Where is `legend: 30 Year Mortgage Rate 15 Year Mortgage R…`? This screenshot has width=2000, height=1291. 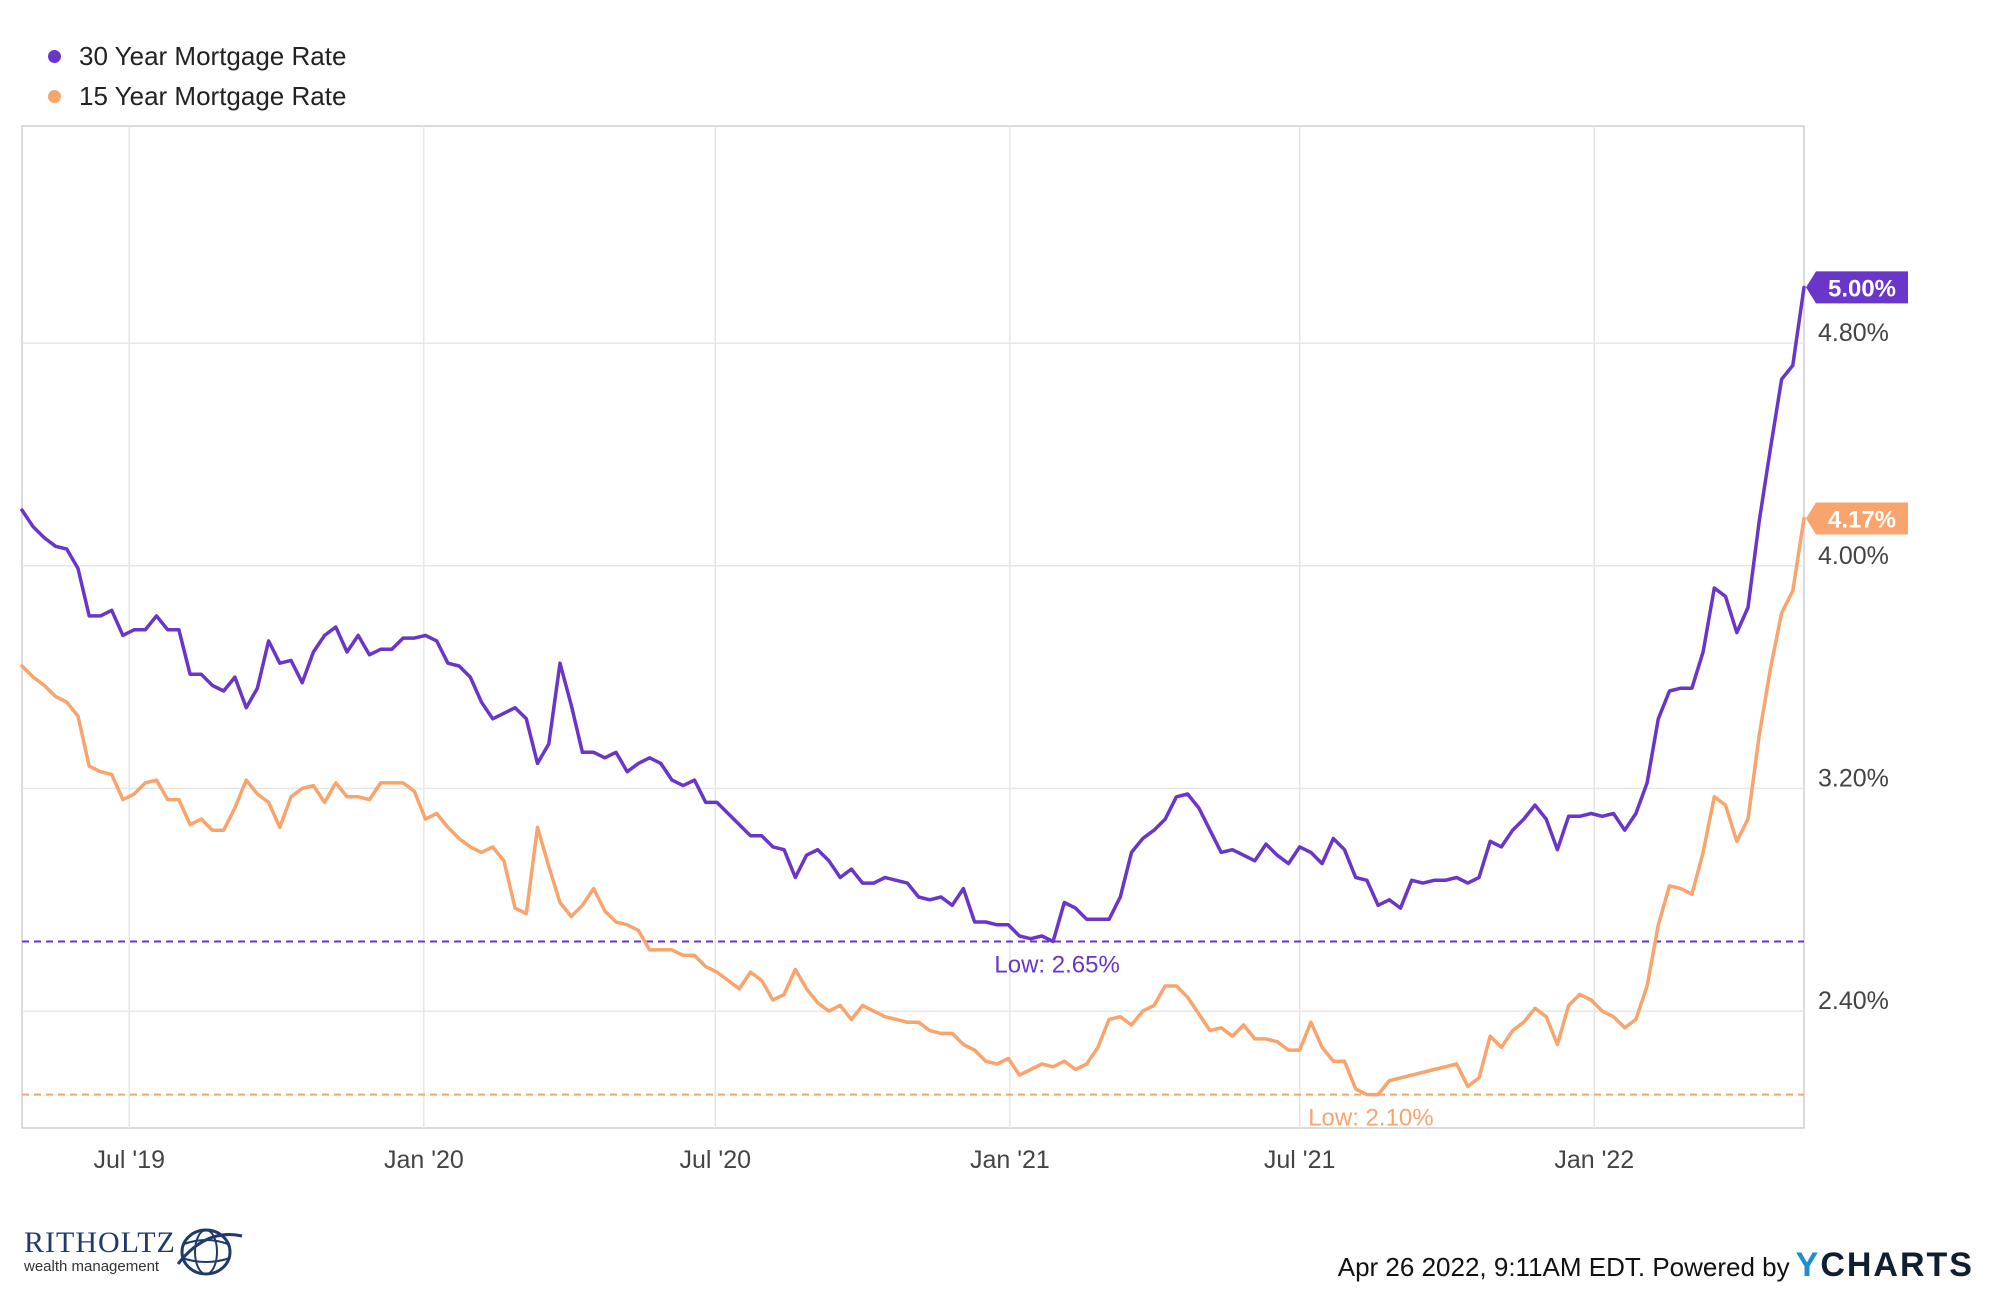 legend: 30 Year Mortgage Rate 15 Year Mortgage R… is located at coordinates (197, 76).